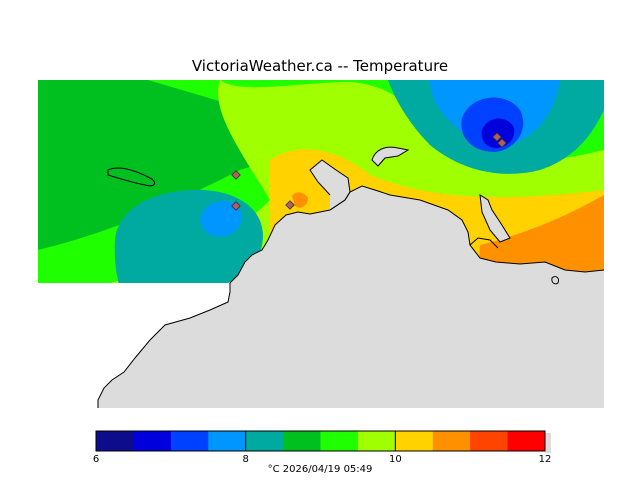  I want to click on temperature-corner-ne, so click(596, 91).